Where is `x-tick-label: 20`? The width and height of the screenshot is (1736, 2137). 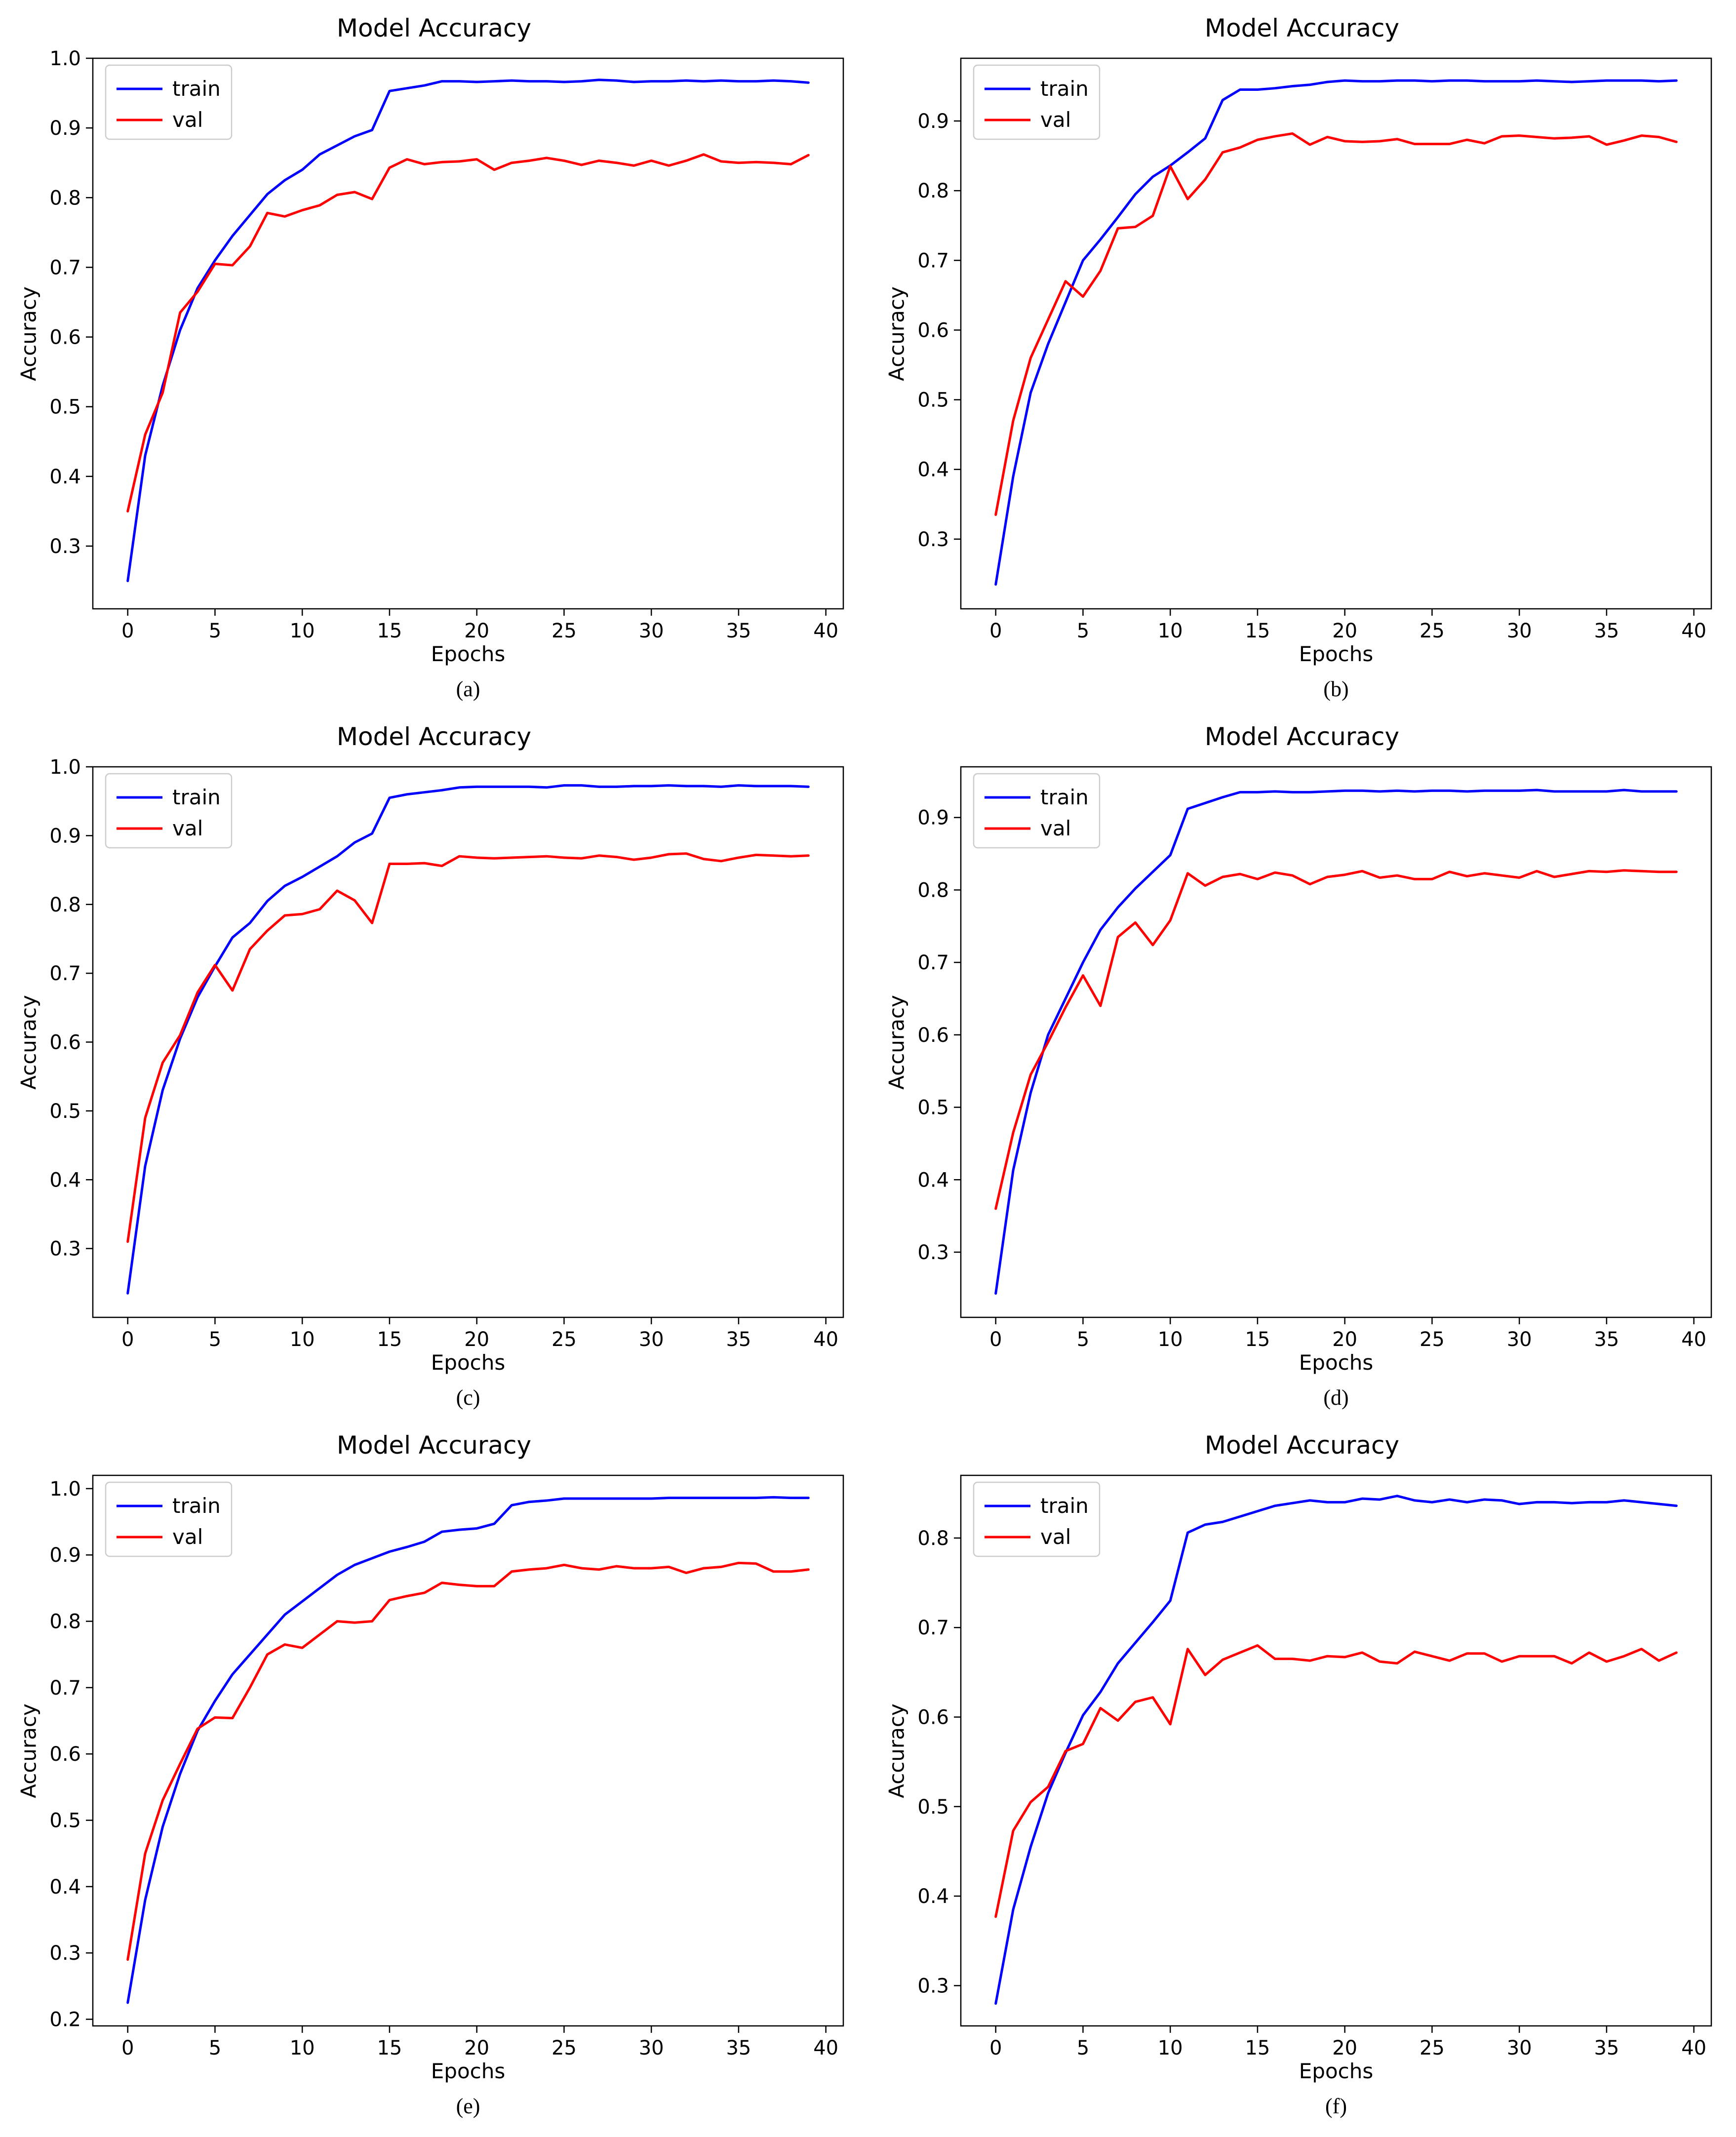 x-tick-label: 20 is located at coordinates (1345, 2048).